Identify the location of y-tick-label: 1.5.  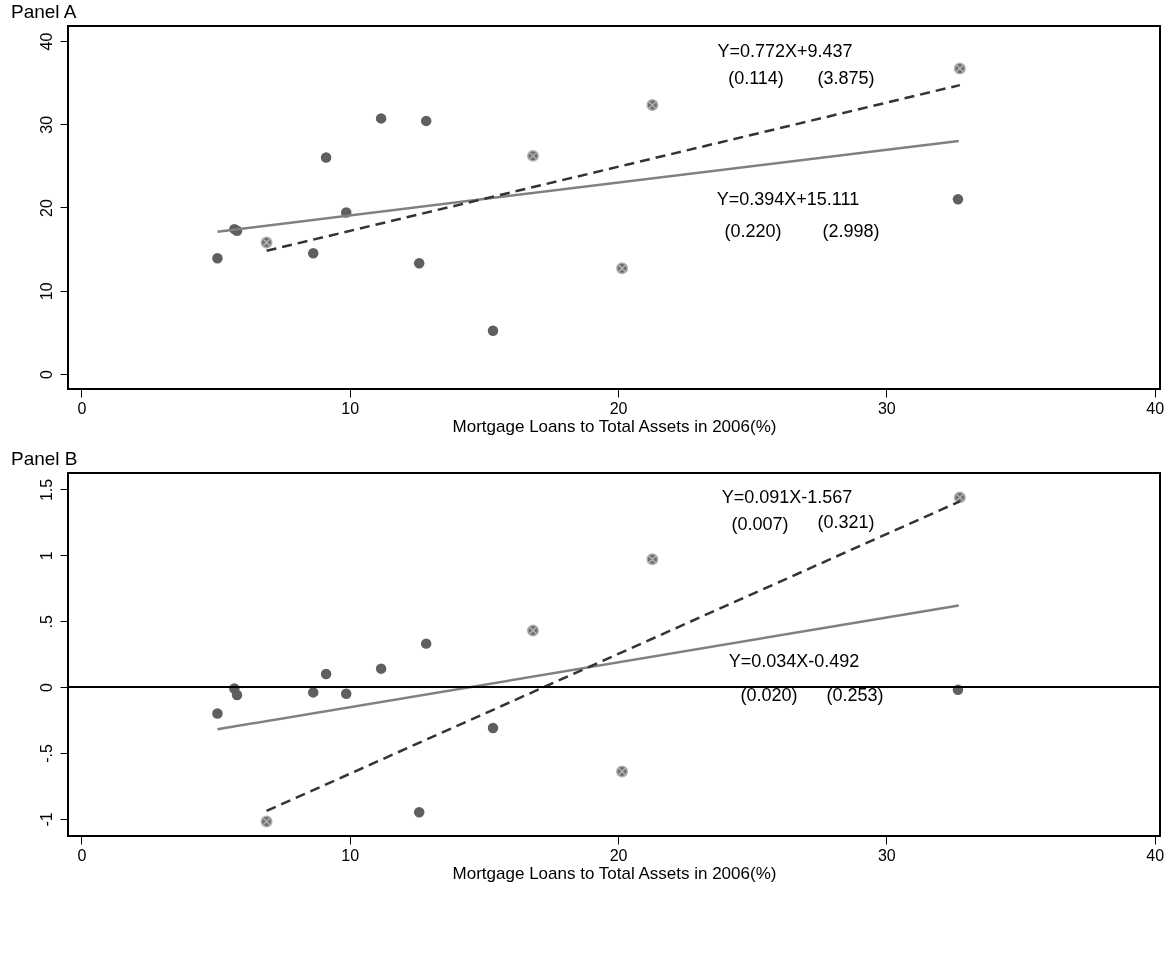
(46, 490).